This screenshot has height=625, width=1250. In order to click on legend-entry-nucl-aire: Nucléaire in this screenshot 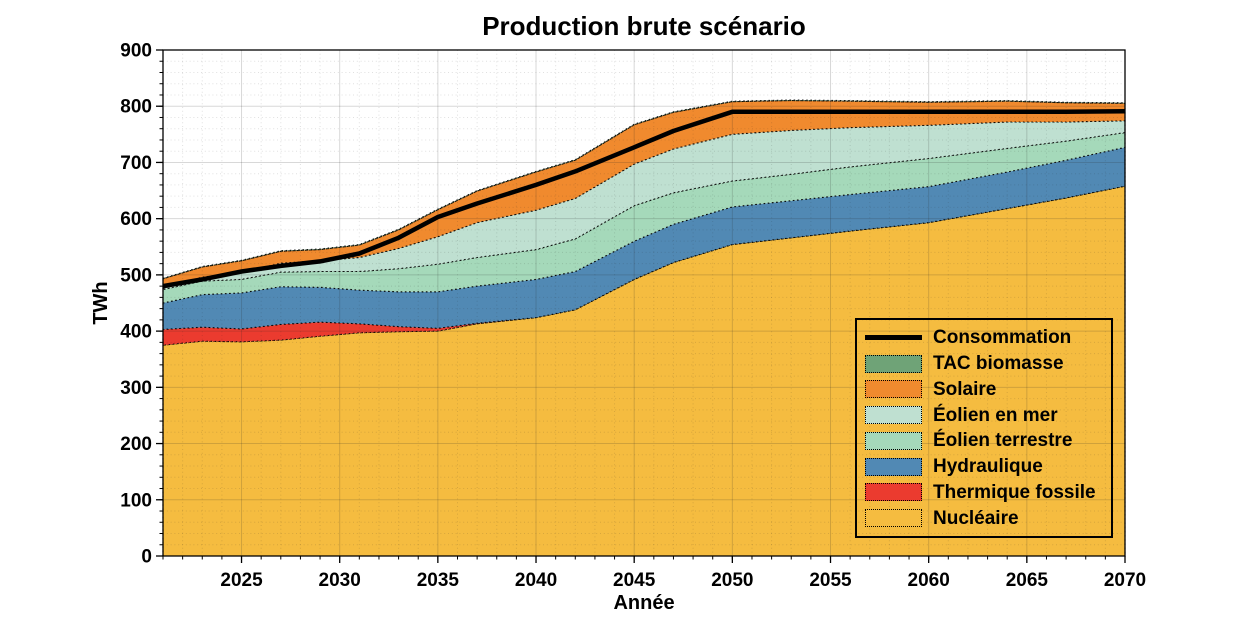, I will do `click(984, 518)`.